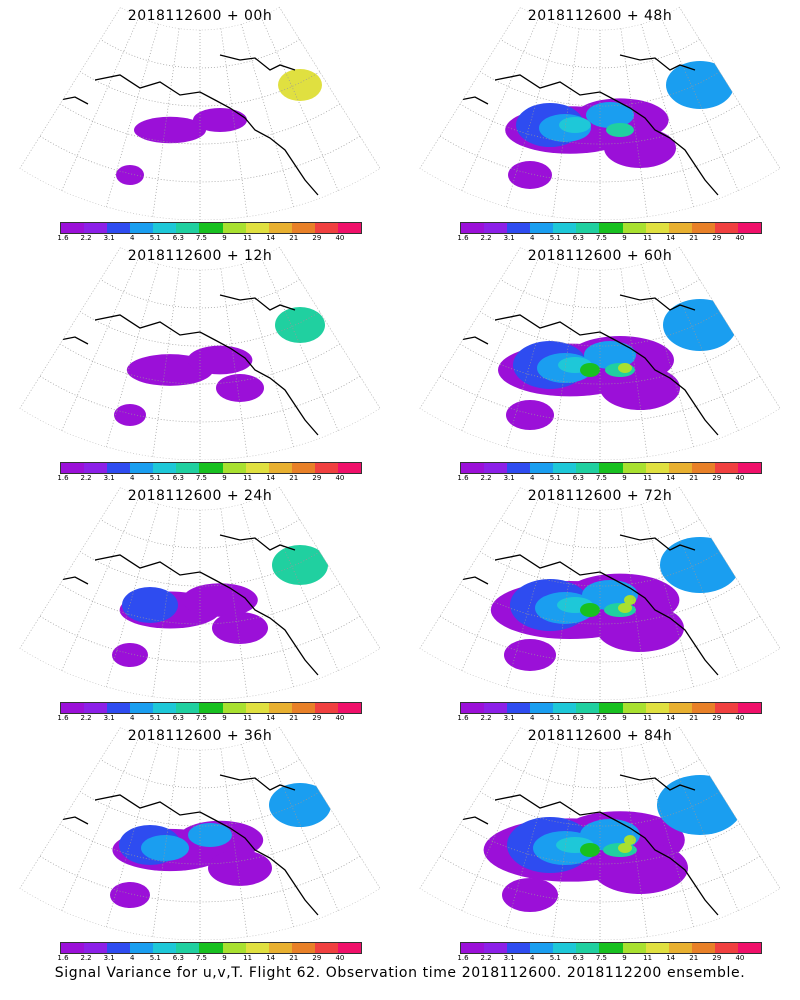 This screenshot has height=1000, width=800. What do you see at coordinates (340, 238) in the screenshot?
I see `colorbar-tick-label: 40` at bounding box center [340, 238].